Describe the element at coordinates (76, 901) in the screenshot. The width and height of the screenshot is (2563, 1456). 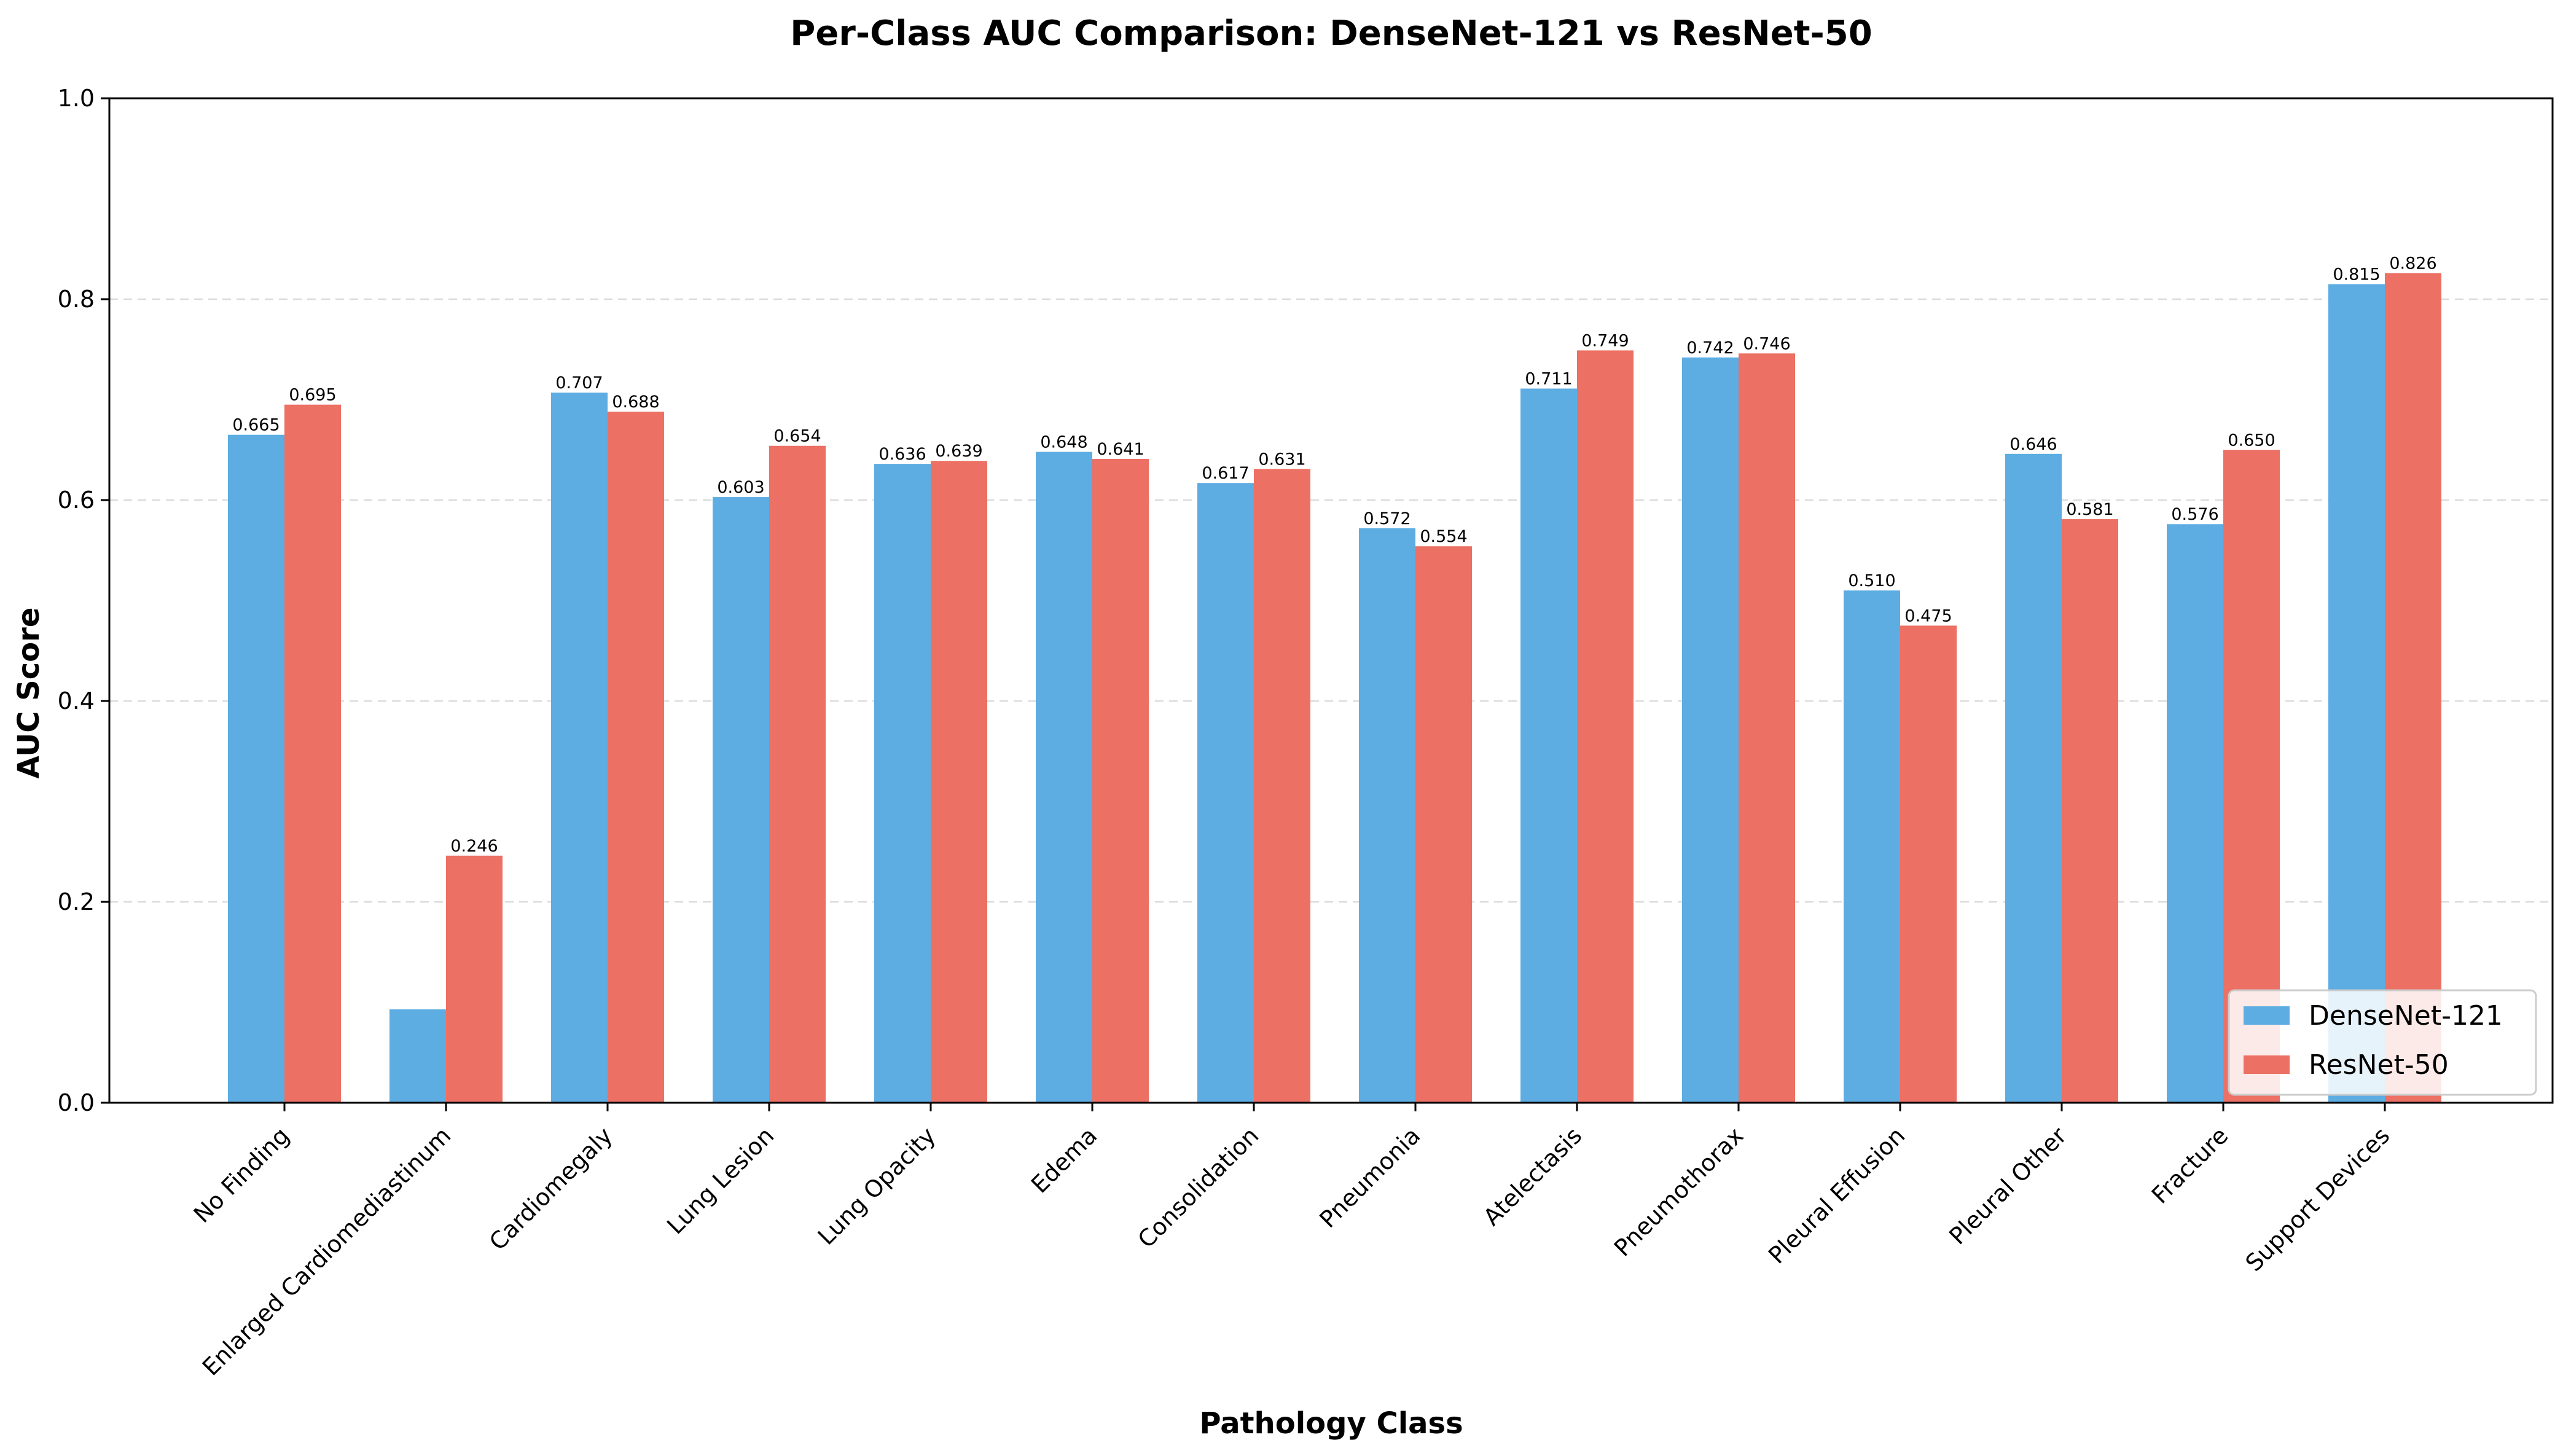
I see `y-tick-label: 0.2` at that location.